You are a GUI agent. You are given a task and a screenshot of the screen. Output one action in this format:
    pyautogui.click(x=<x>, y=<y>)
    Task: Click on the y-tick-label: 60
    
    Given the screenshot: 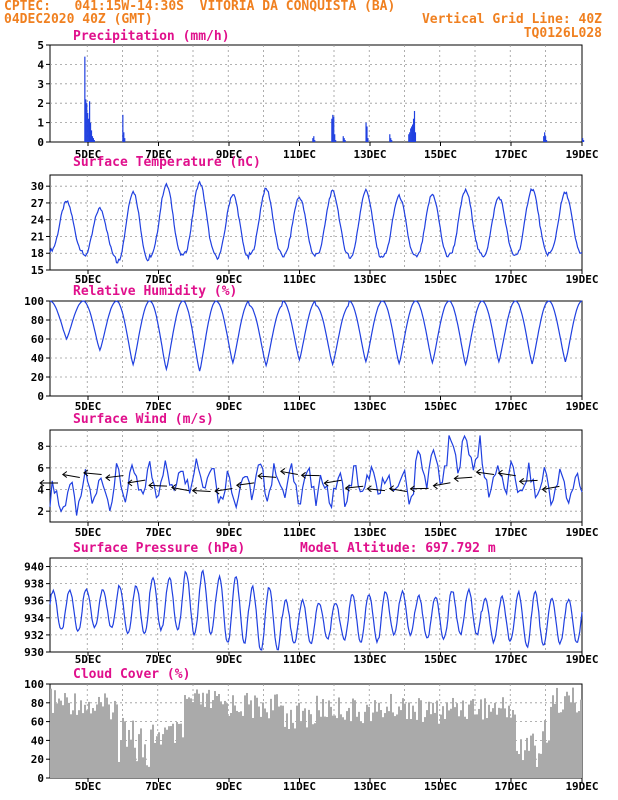 What is the action you would take?
    pyautogui.click(x=37, y=722)
    